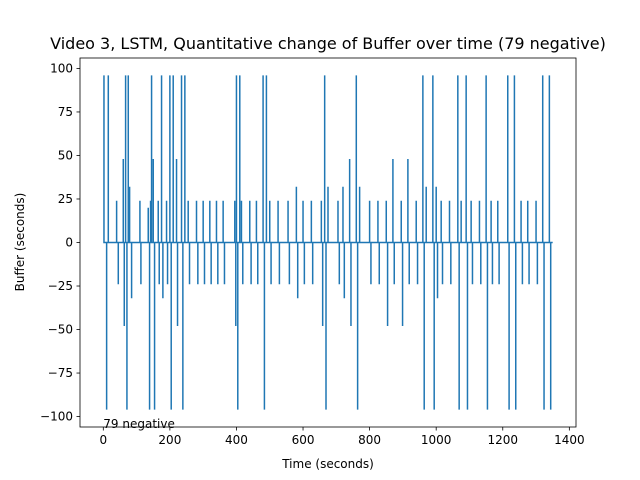  I want to click on x-tick-label: 200, so click(169, 440).